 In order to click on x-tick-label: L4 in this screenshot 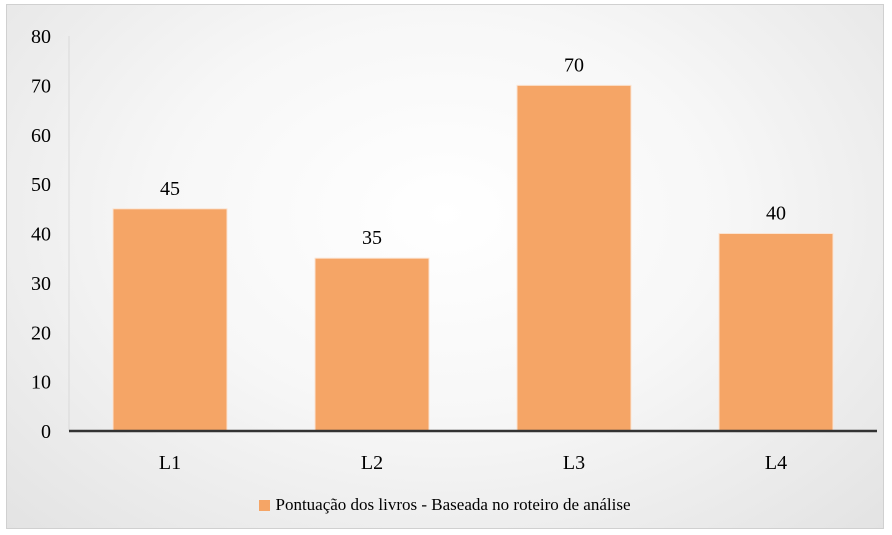, I will do `click(776, 463)`.